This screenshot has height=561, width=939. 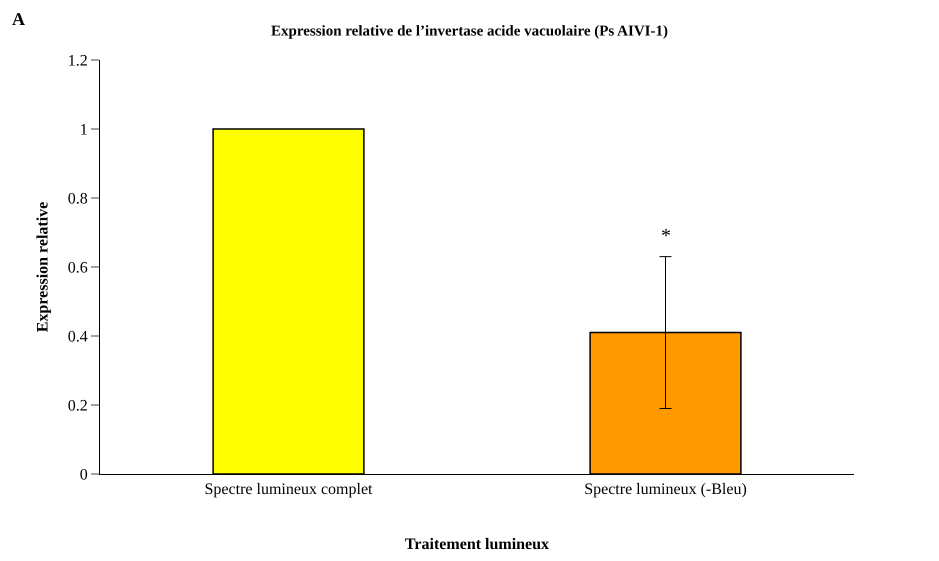 I want to click on annotation: *, so click(x=666, y=236).